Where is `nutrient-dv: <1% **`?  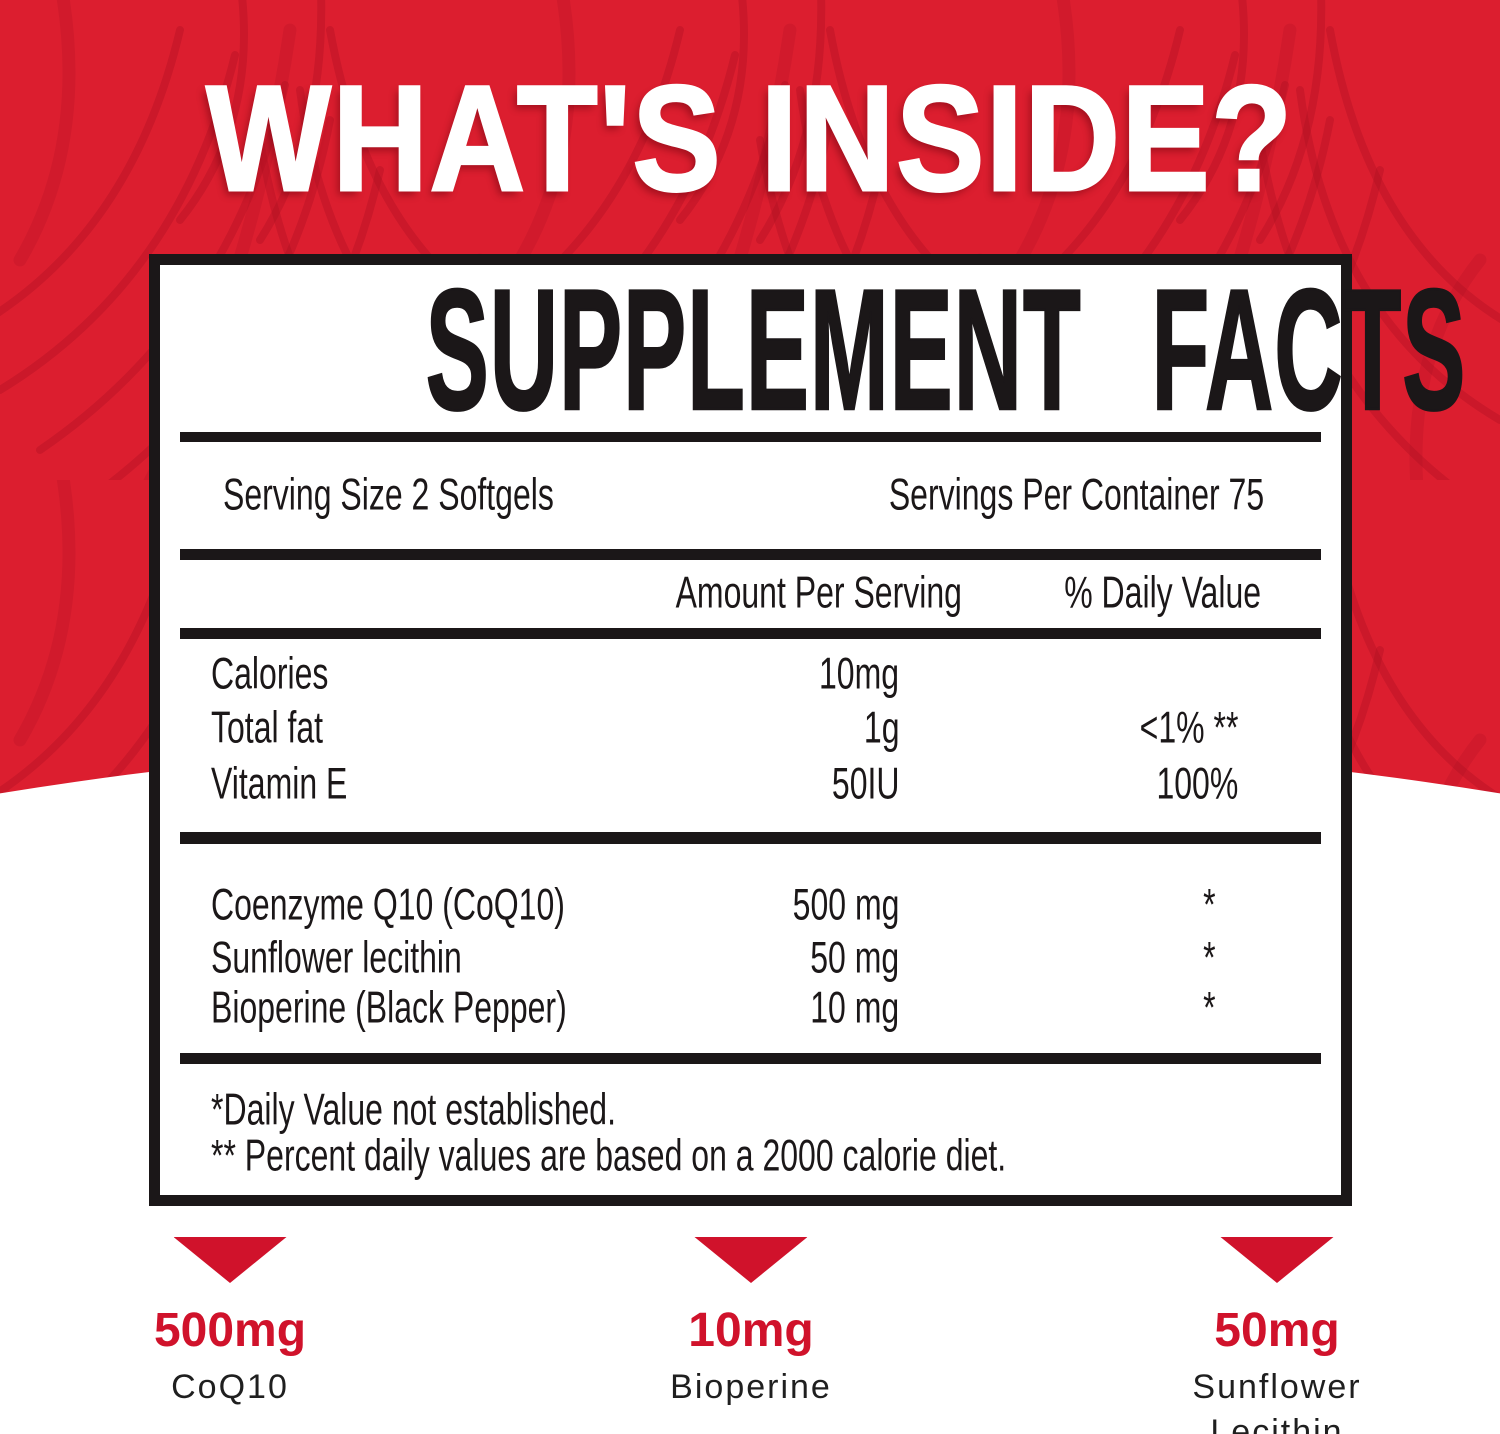
nutrient-dv: <1% ** is located at coordinates (1188, 727).